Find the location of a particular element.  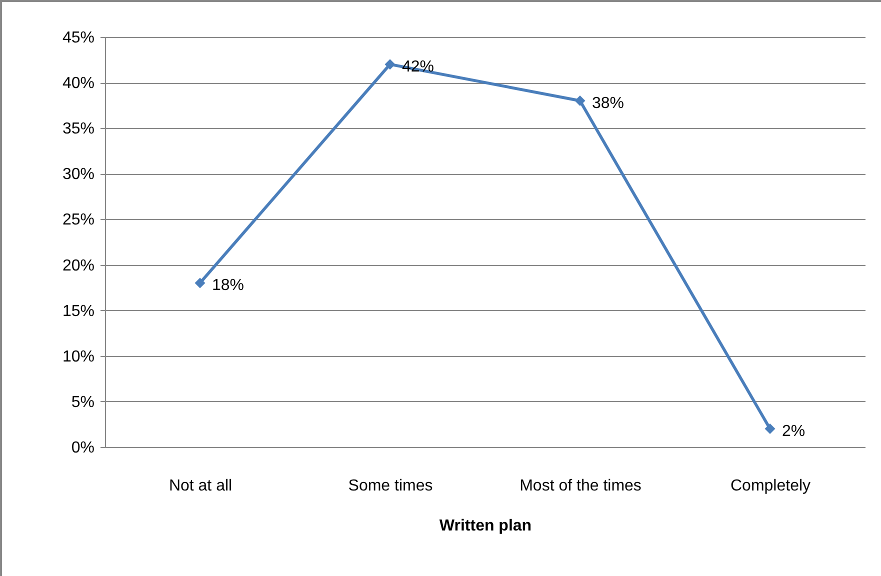

y-tick-label: 45% is located at coordinates (78, 38).